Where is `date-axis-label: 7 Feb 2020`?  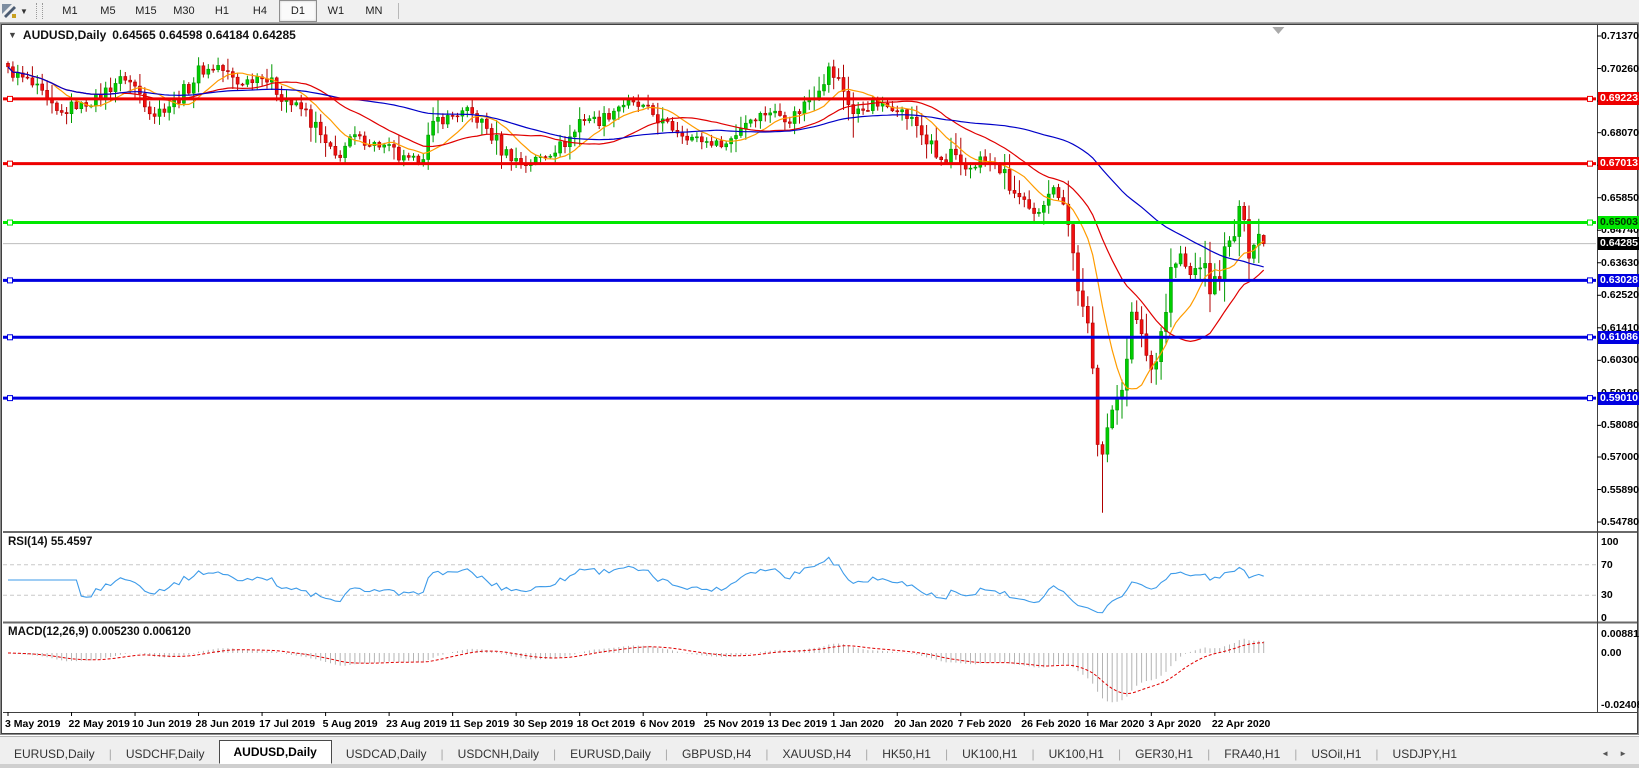
date-axis-label: 7 Feb 2020 is located at coordinates (984, 724).